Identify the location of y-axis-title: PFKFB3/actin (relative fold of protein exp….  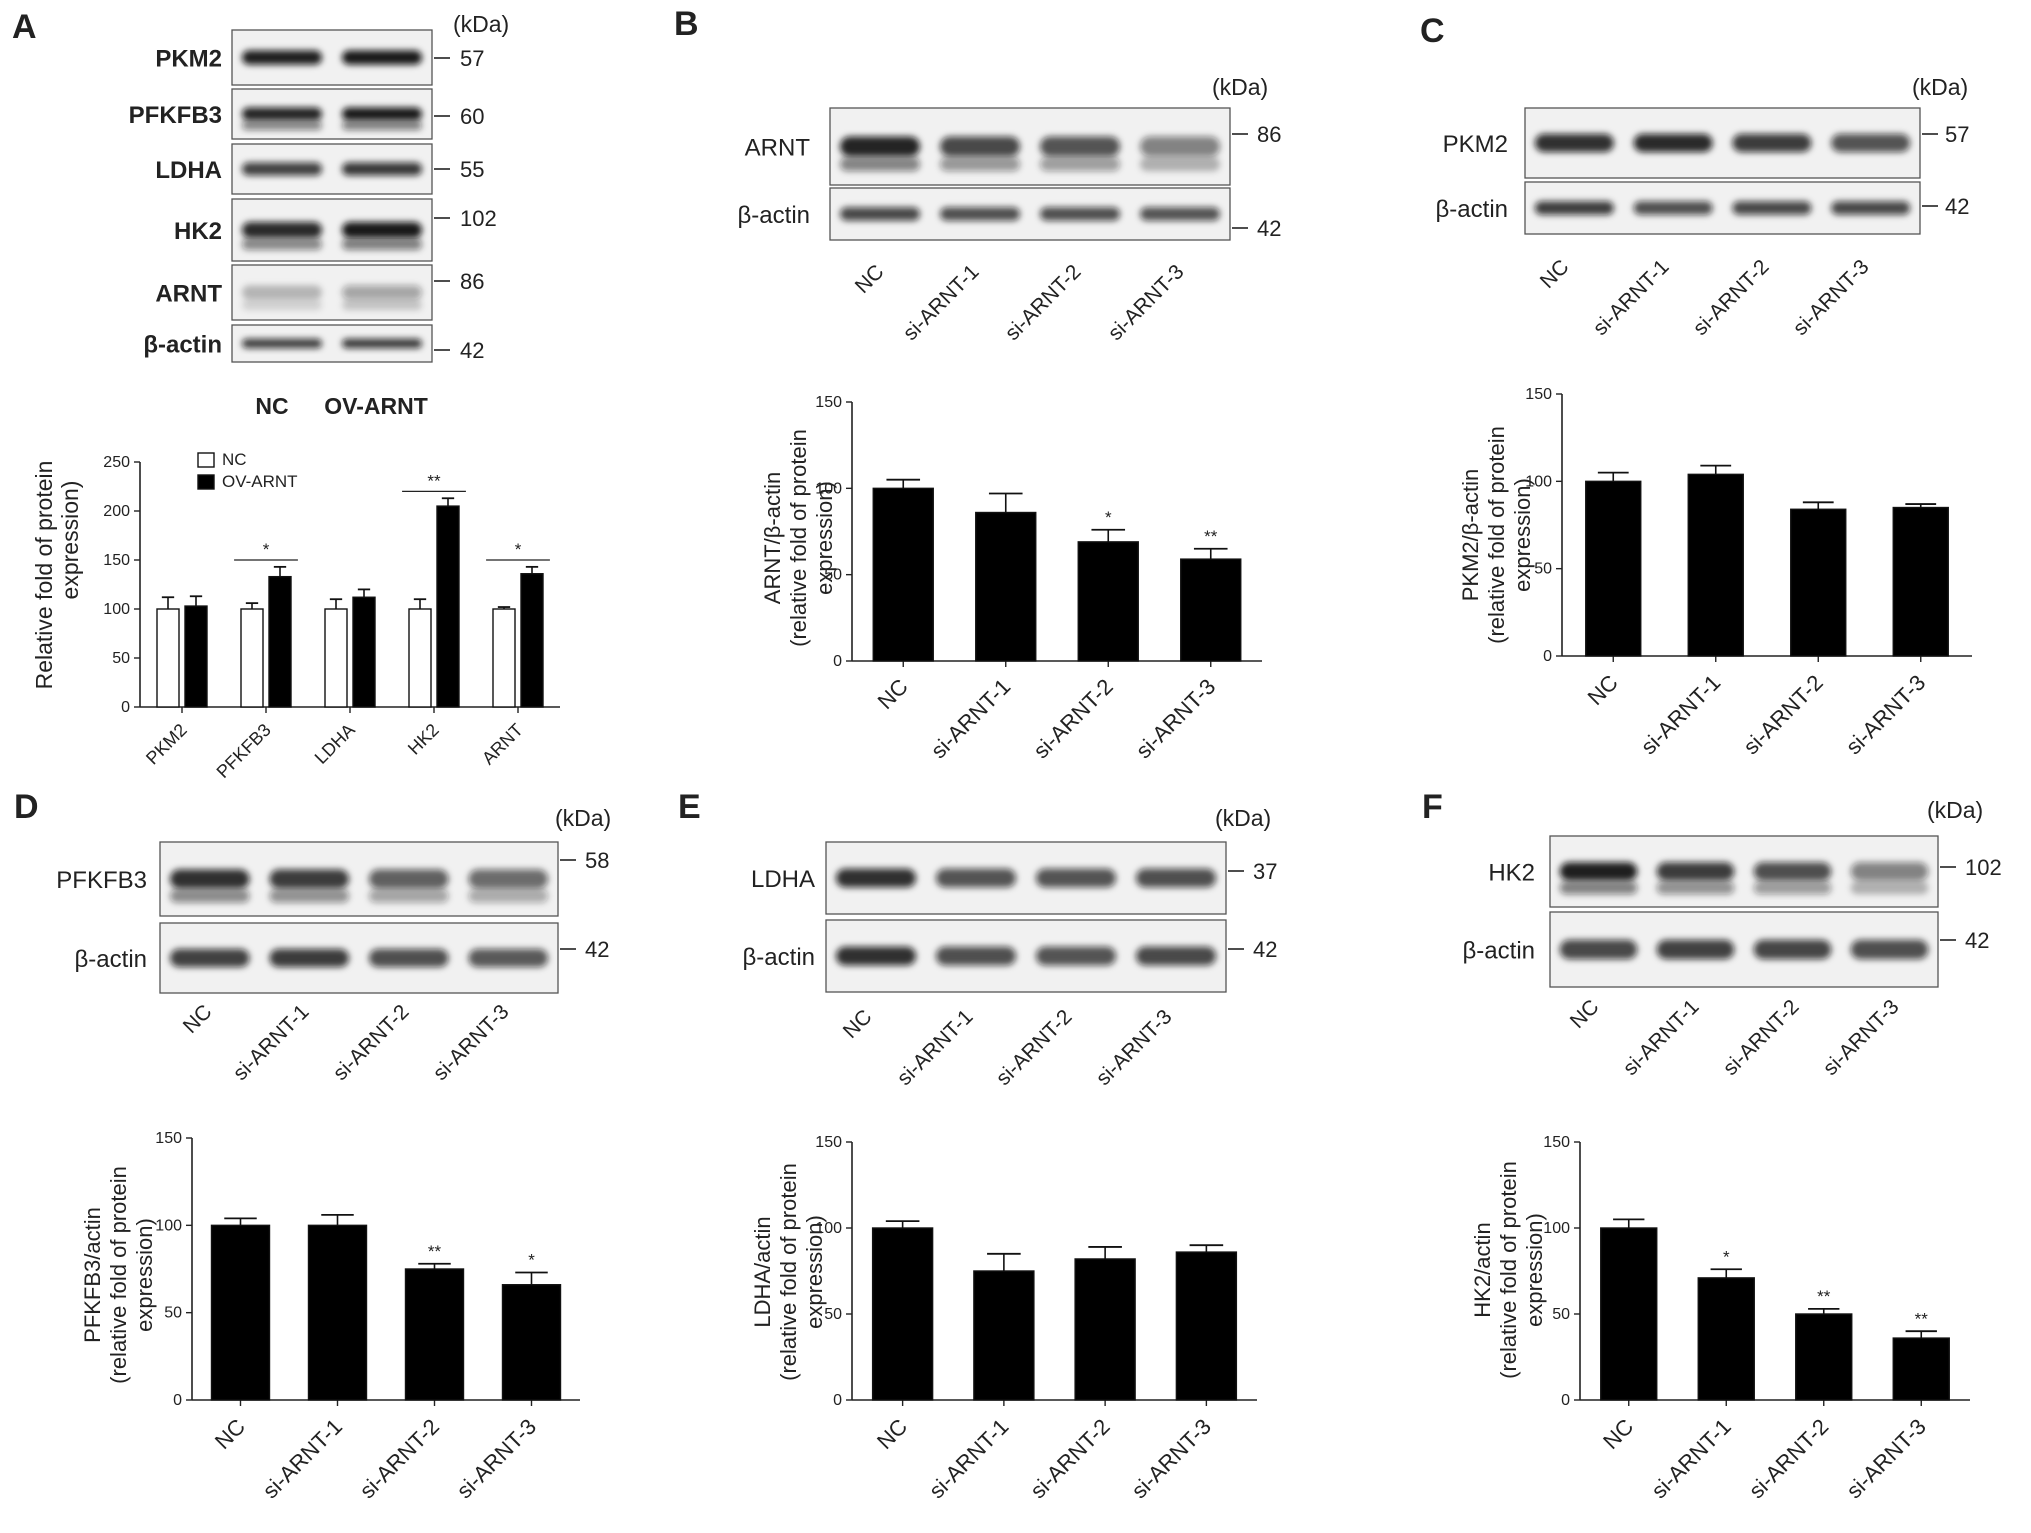
(118, 1275).